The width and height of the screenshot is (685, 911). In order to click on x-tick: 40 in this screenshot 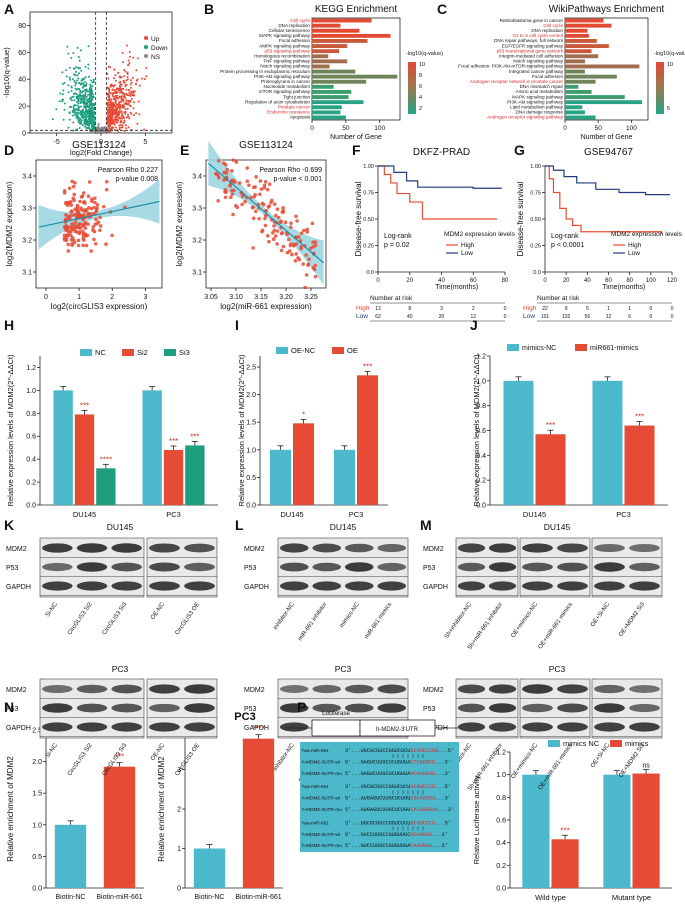, I will do `click(441, 281)`.